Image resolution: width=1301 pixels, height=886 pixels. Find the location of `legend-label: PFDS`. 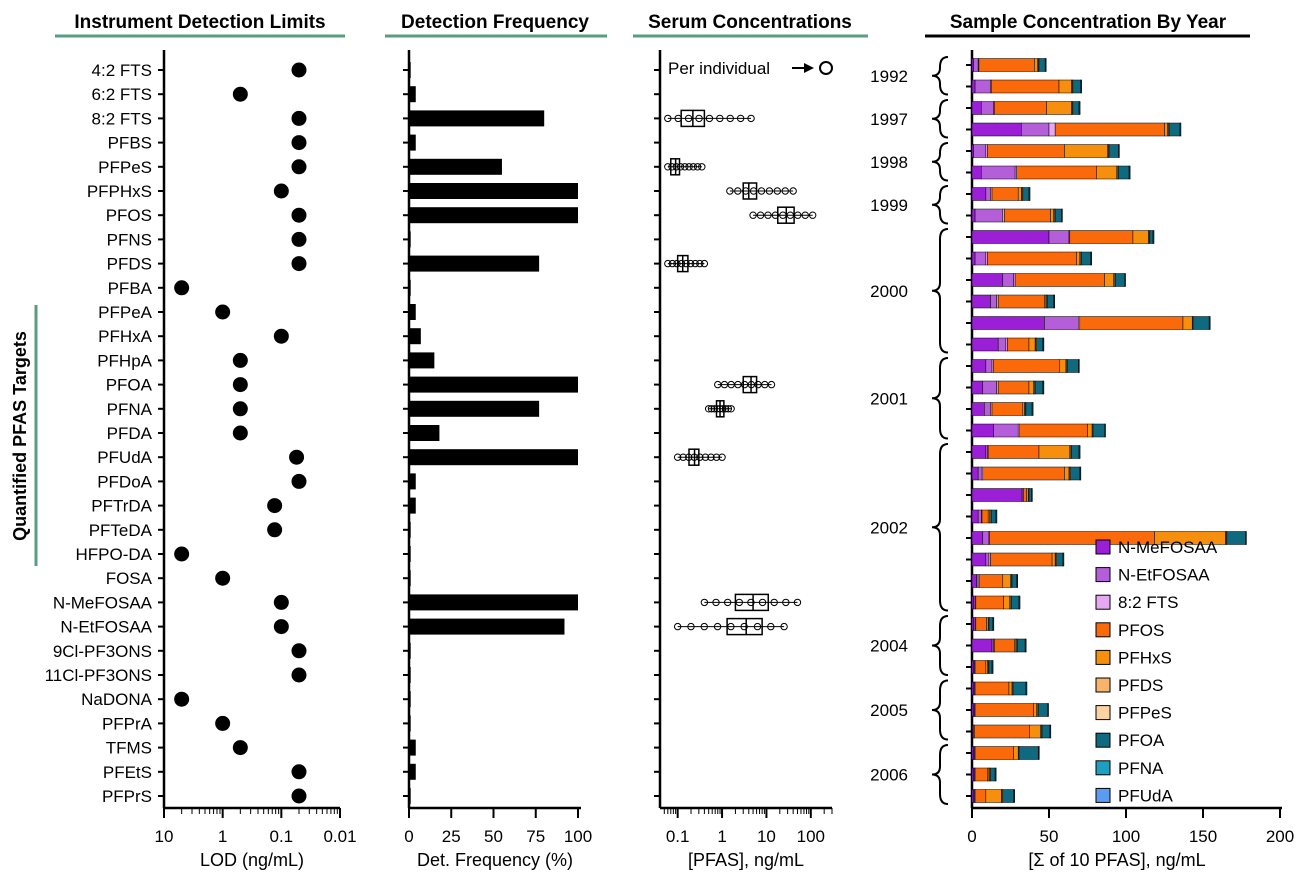

legend-label: PFDS is located at coordinates (1140, 685).